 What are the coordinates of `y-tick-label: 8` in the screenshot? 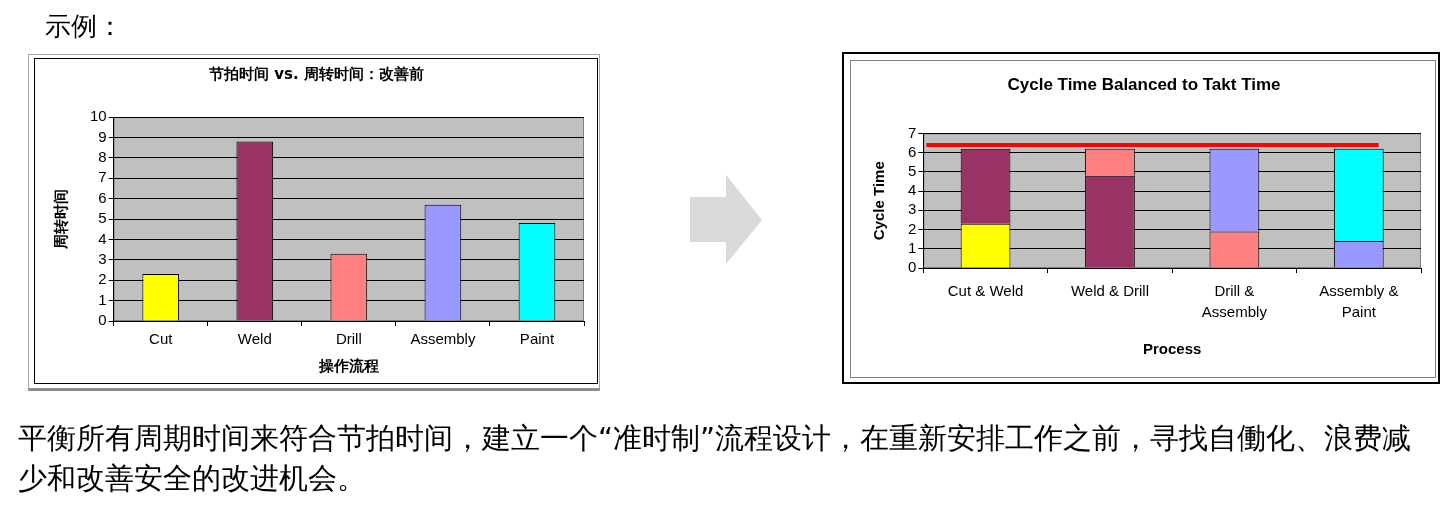 It's located at (102, 156).